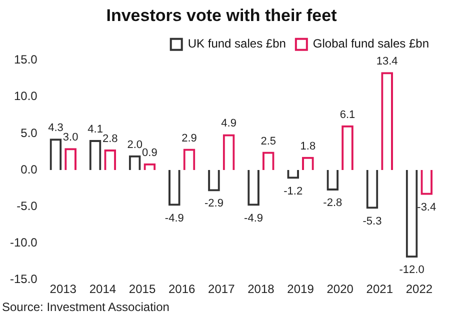 The height and width of the screenshot is (320, 449). What do you see at coordinates (27, 205) in the screenshot?
I see `y-tick-label: -5.0` at bounding box center [27, 205].